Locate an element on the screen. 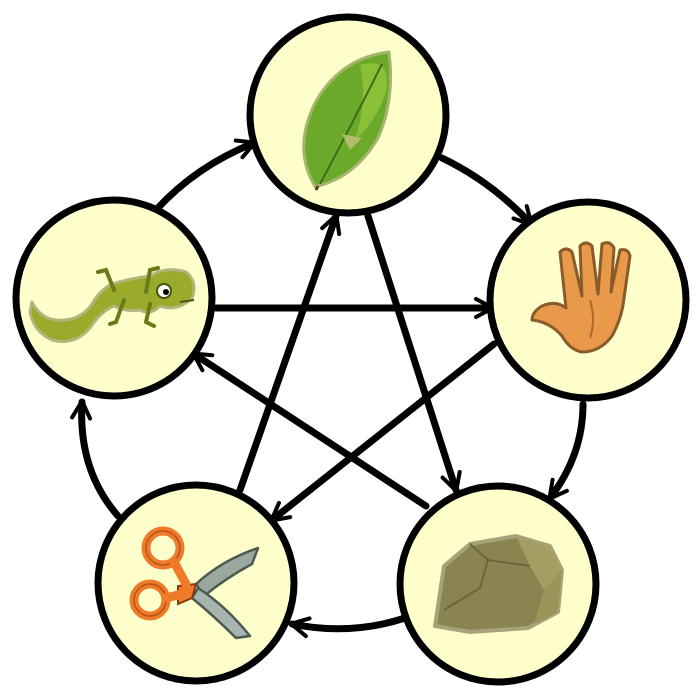 This screenshot has width=700, height=700. edge-paper-spock is located at coordinates (486, 191).